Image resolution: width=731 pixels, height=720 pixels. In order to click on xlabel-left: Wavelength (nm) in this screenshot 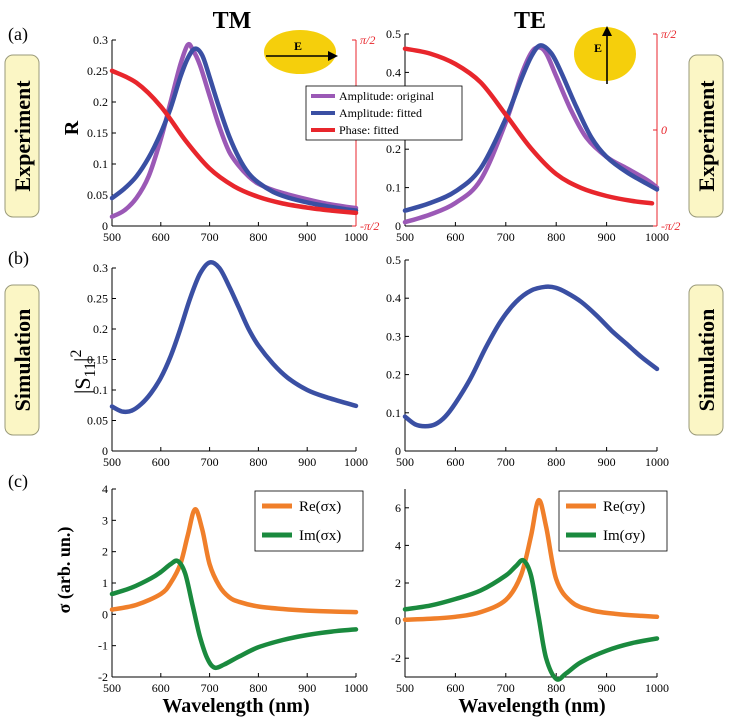, I will do `click(235, 706)`.